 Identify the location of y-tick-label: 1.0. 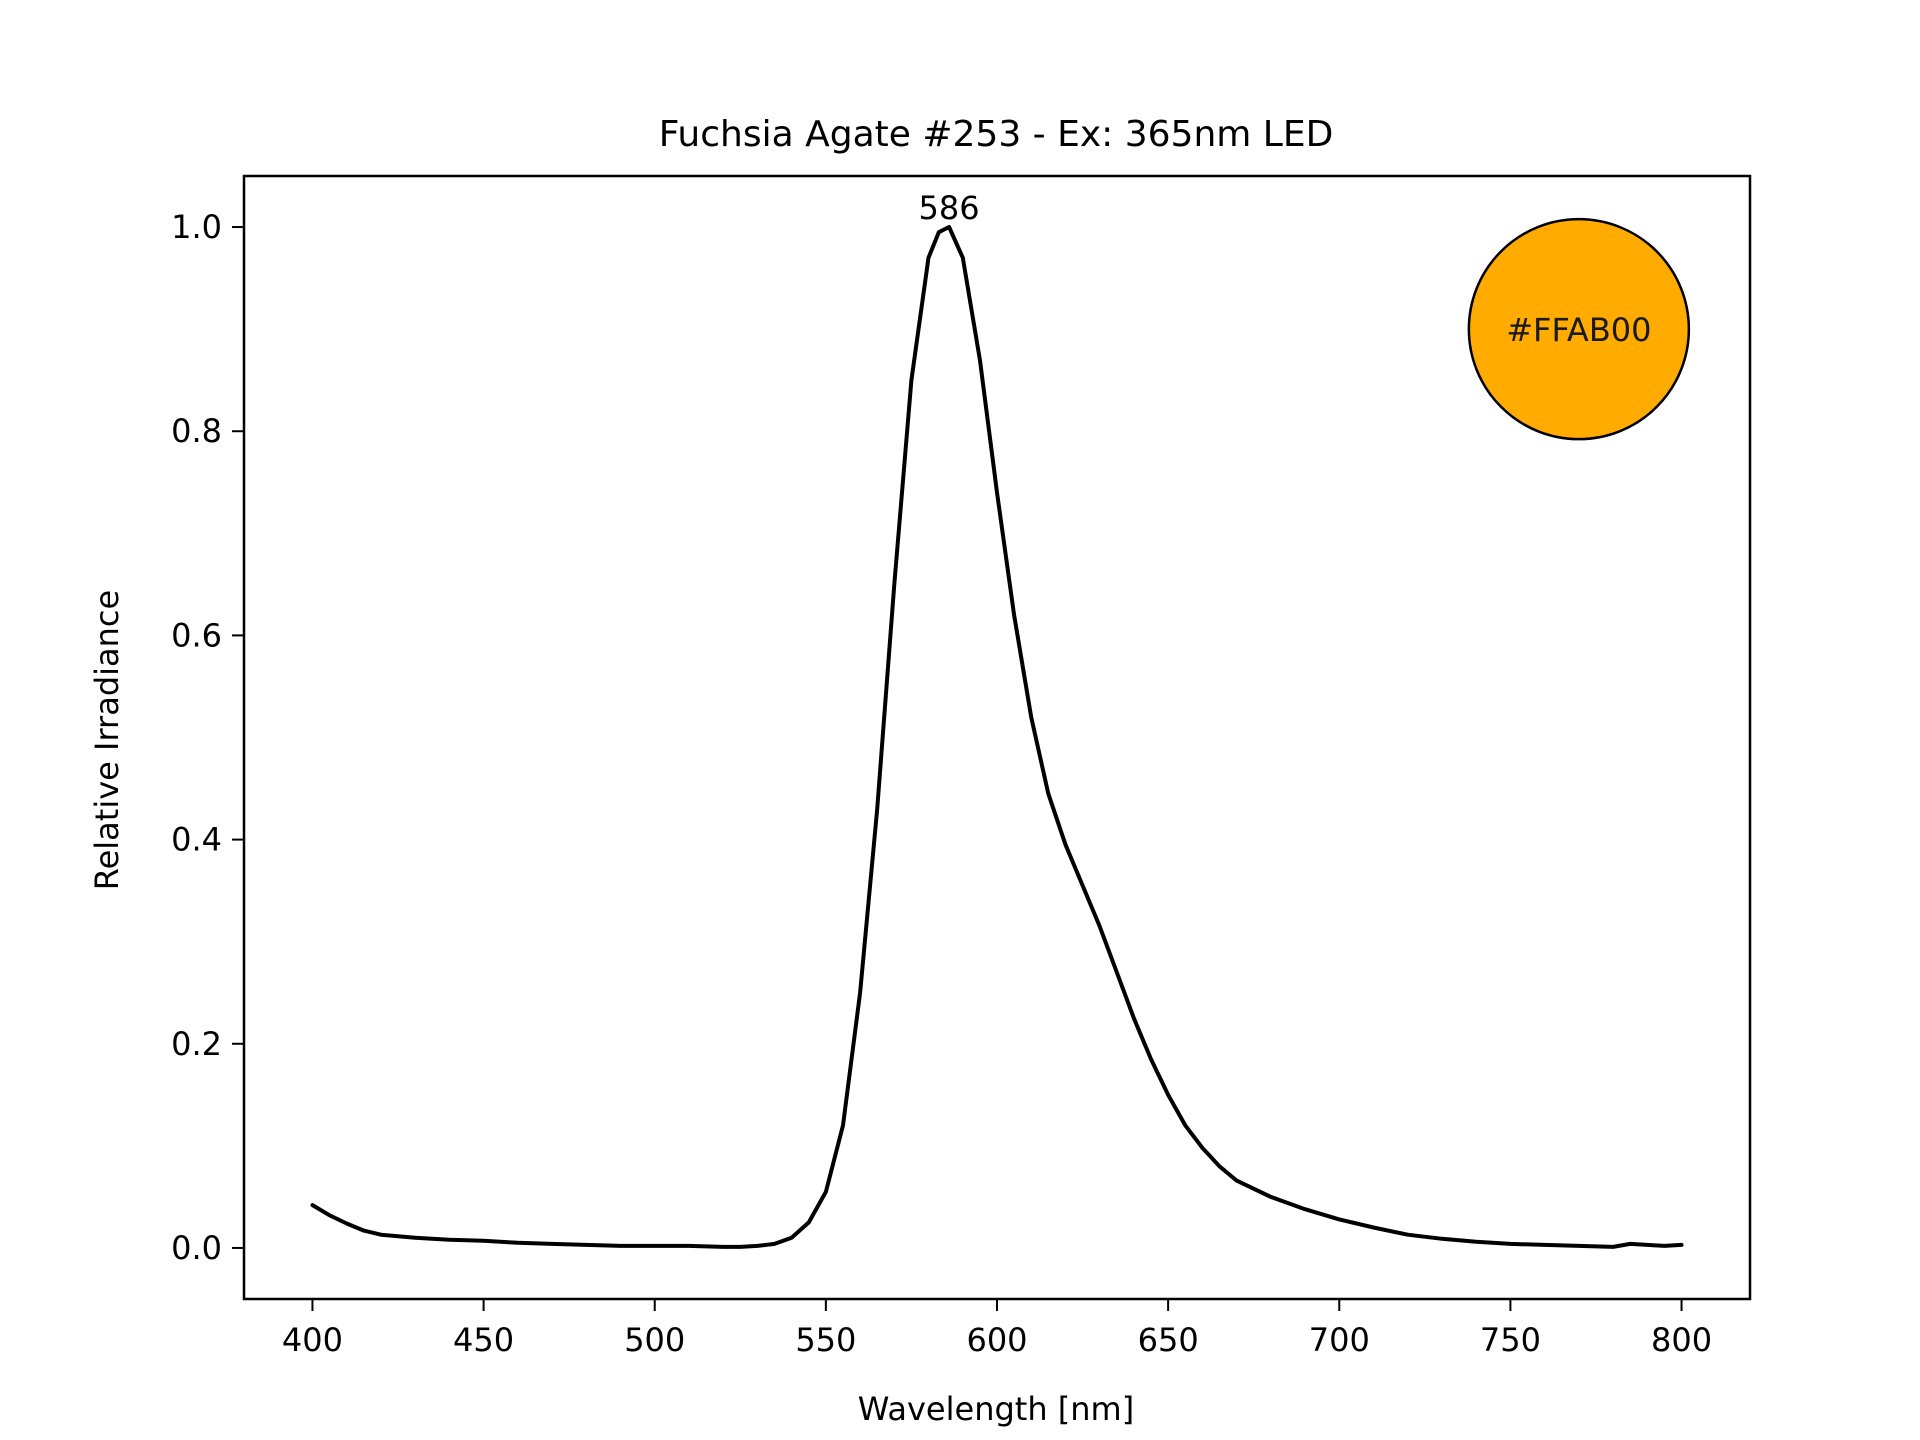
(196, 227).